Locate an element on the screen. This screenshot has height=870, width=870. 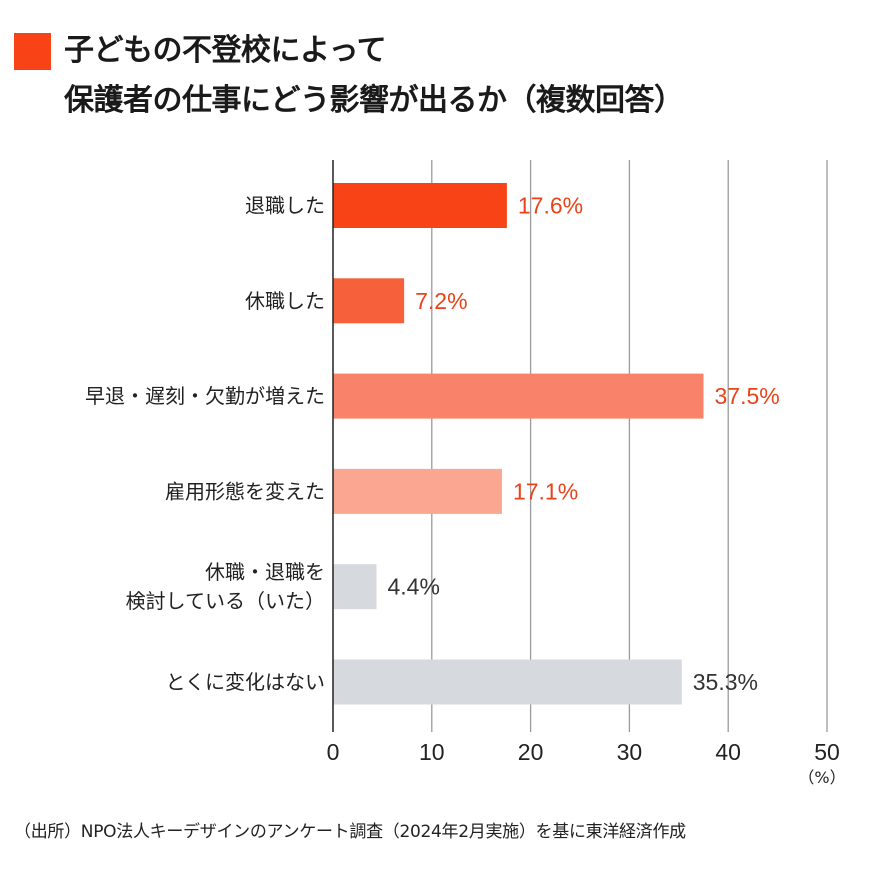
x-tick-label: 40 is located at coordinates (728, 752).